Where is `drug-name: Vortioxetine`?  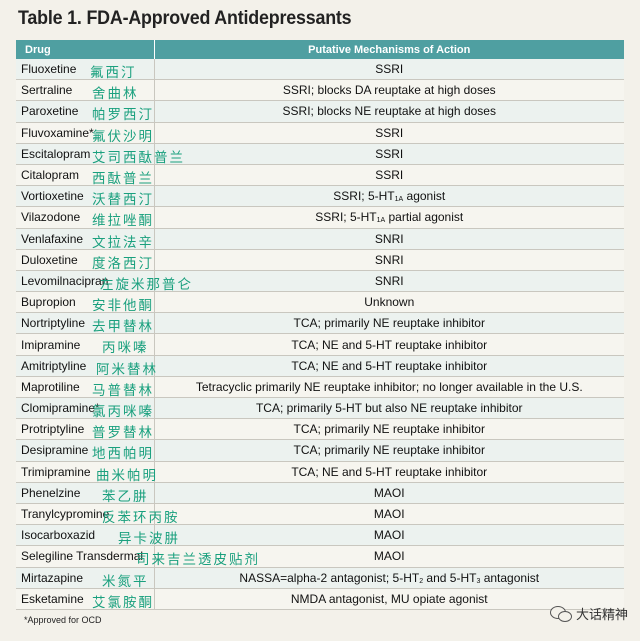
drug-name: Vortioxetine is located at coordinates (52, 196).